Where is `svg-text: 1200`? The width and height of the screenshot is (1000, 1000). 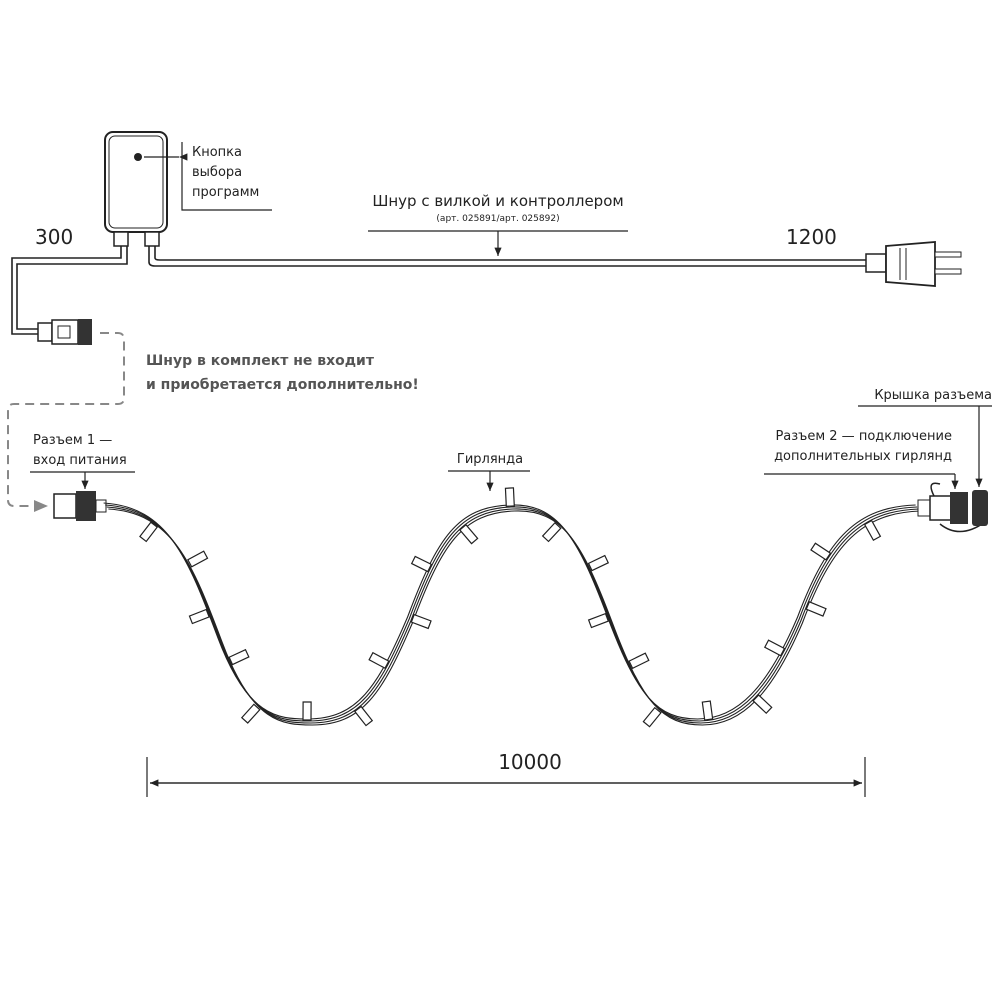 svg-text: 1200 is located at coordinates (811, 237).